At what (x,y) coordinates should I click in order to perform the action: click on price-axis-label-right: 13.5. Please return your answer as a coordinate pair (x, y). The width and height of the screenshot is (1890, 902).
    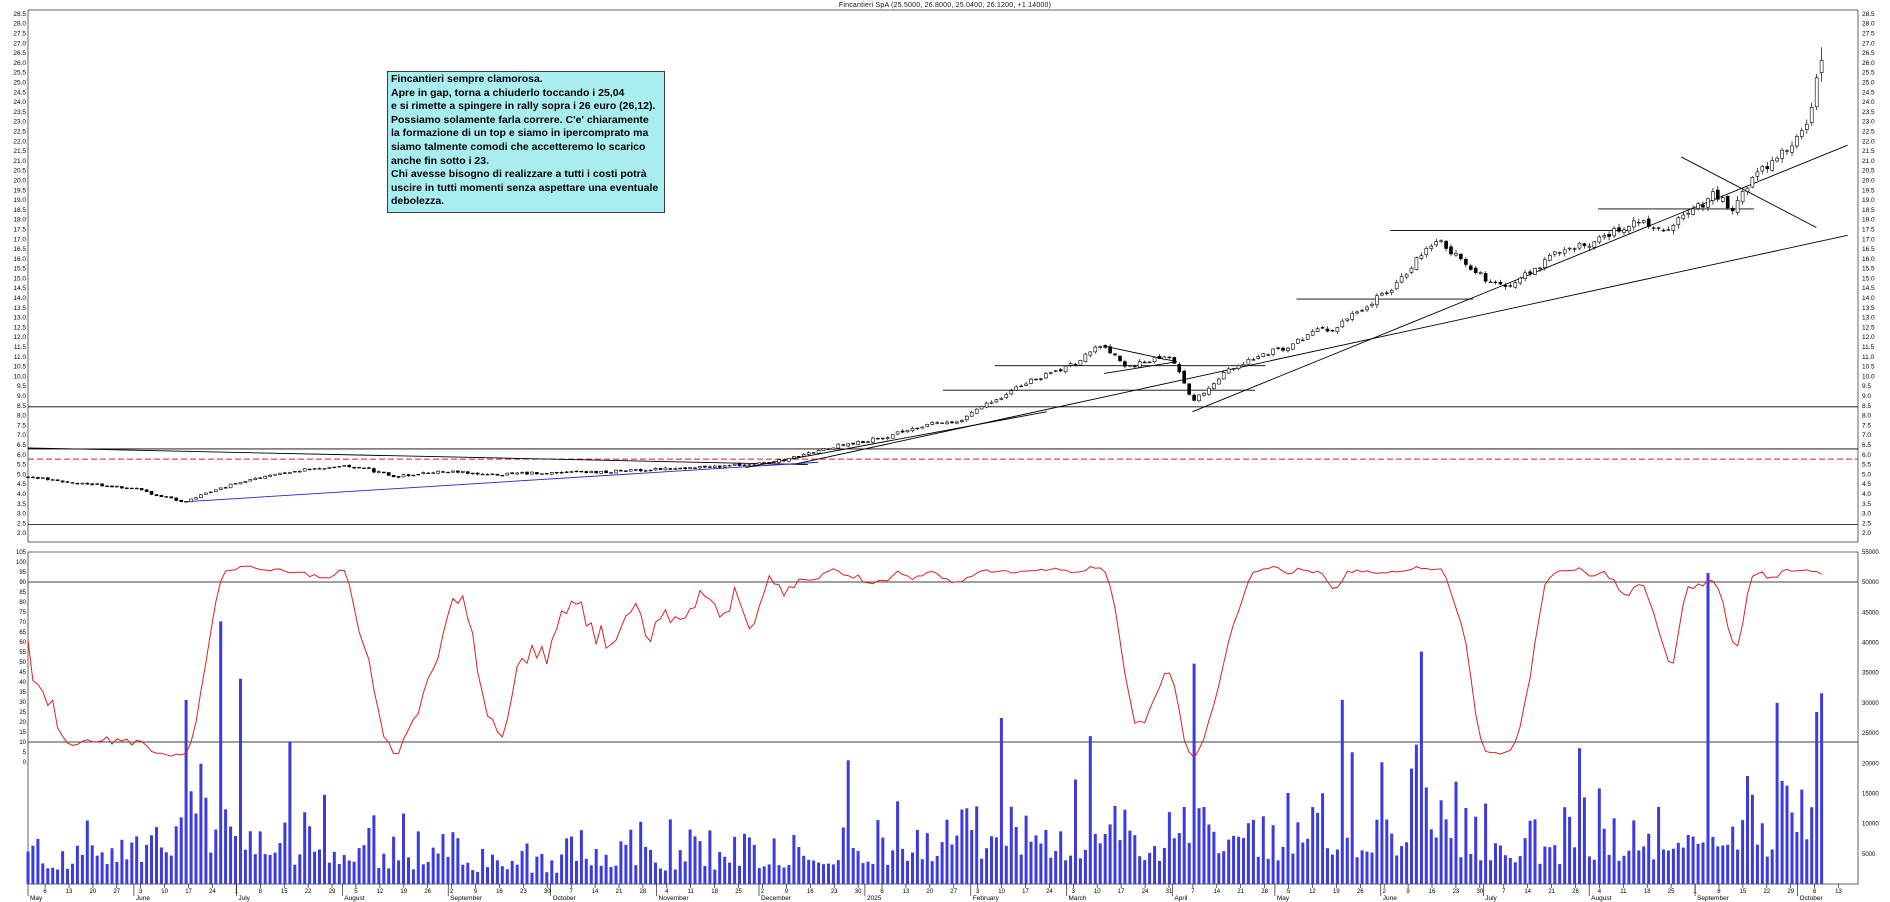
    Looking at the image, I should click on (1868, 308).